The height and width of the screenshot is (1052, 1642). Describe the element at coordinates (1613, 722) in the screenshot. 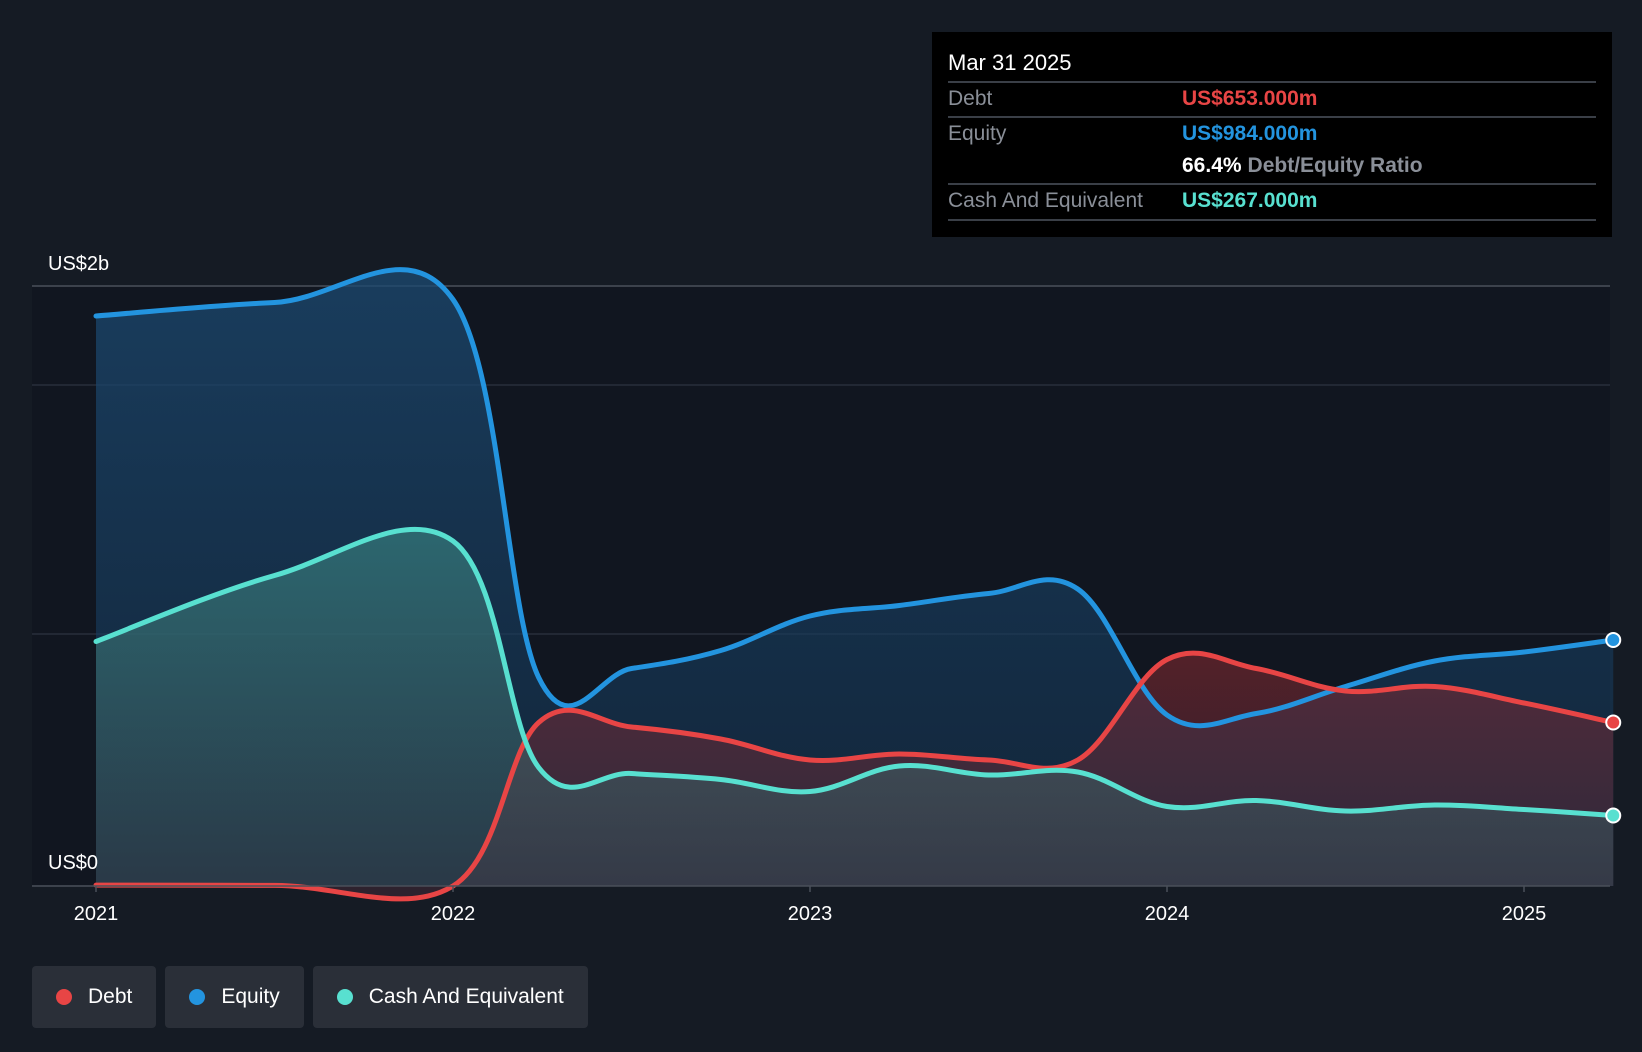

I see `debt-end-point` at that location.